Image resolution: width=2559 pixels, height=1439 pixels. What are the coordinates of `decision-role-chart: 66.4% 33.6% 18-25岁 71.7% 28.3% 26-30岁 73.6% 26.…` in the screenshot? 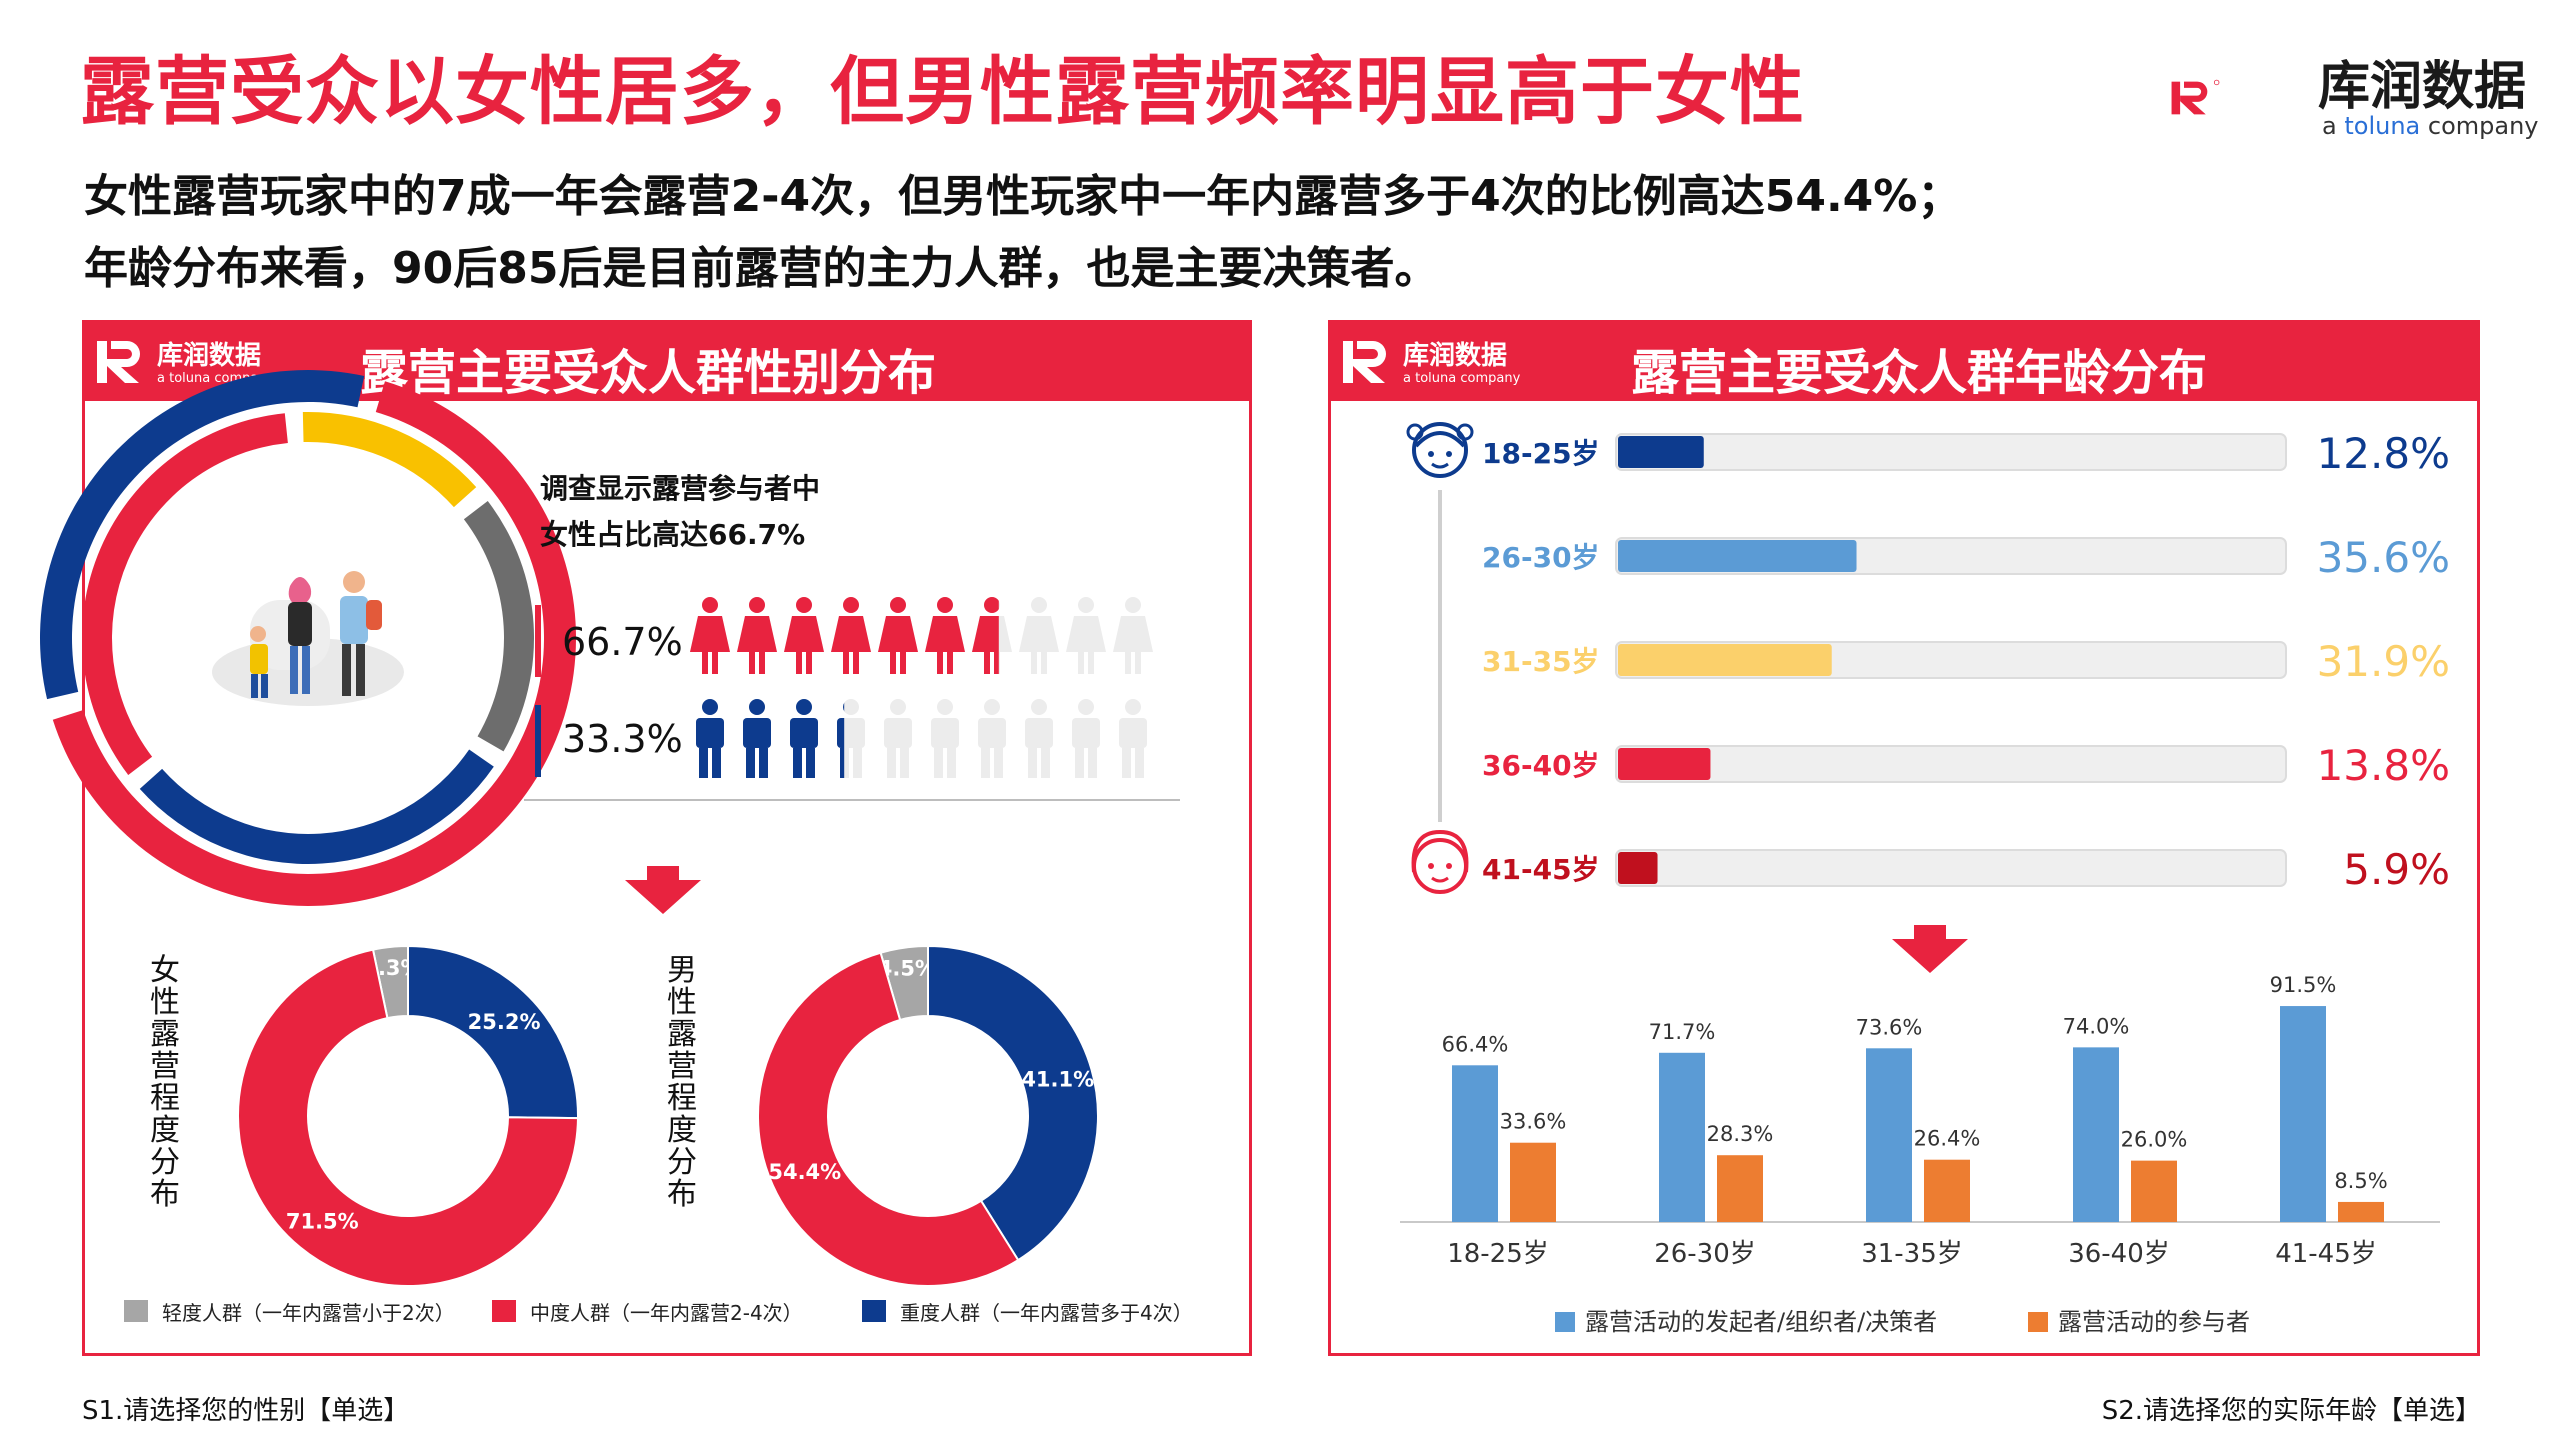 It's located at (1920, 1154).